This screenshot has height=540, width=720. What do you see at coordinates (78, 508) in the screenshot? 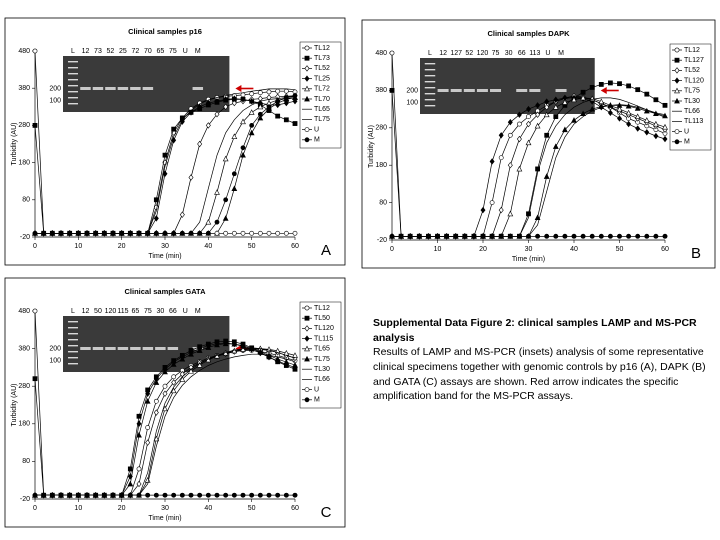
I see `x-tick-label: 10` at bounding box center [78, 508].